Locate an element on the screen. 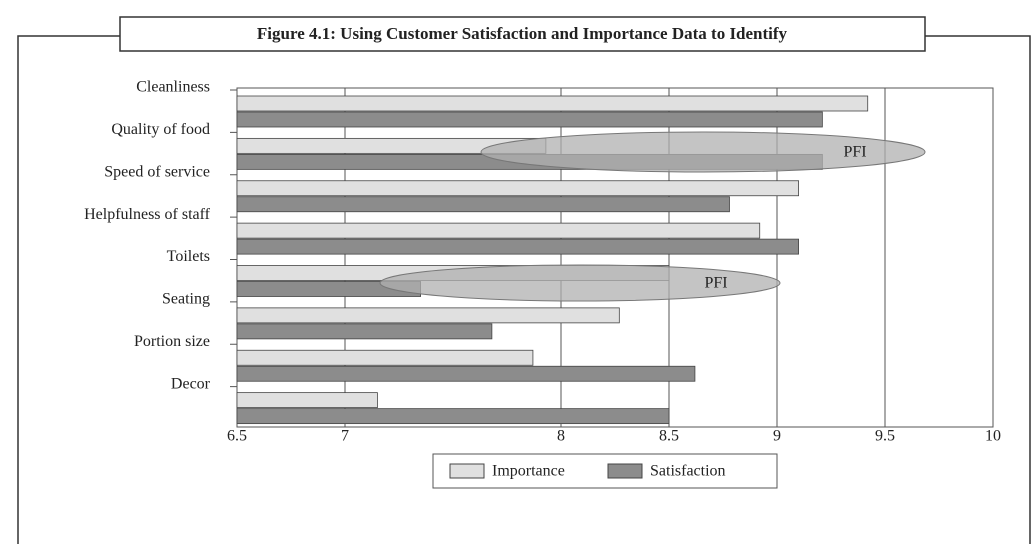 The width and height of the screenshot is (1031, 544). y-tick-label: Toilets is located at coordinates (188, 256).